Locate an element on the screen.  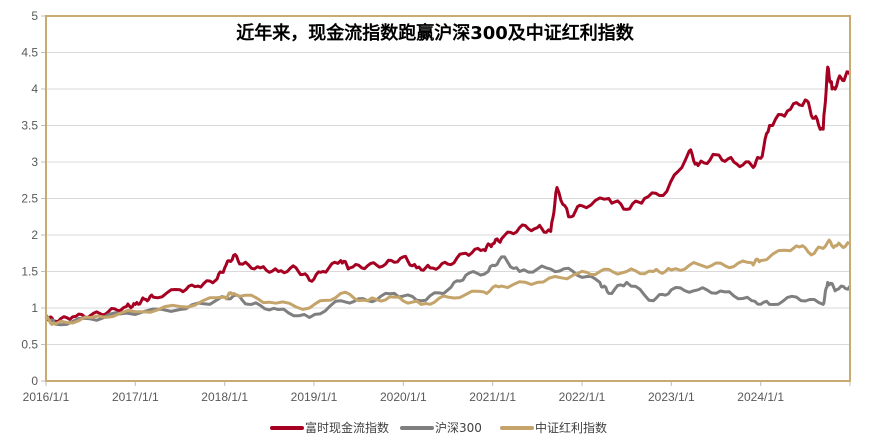
y-tick-label: 4.5 is located at coordinates (29, 53).